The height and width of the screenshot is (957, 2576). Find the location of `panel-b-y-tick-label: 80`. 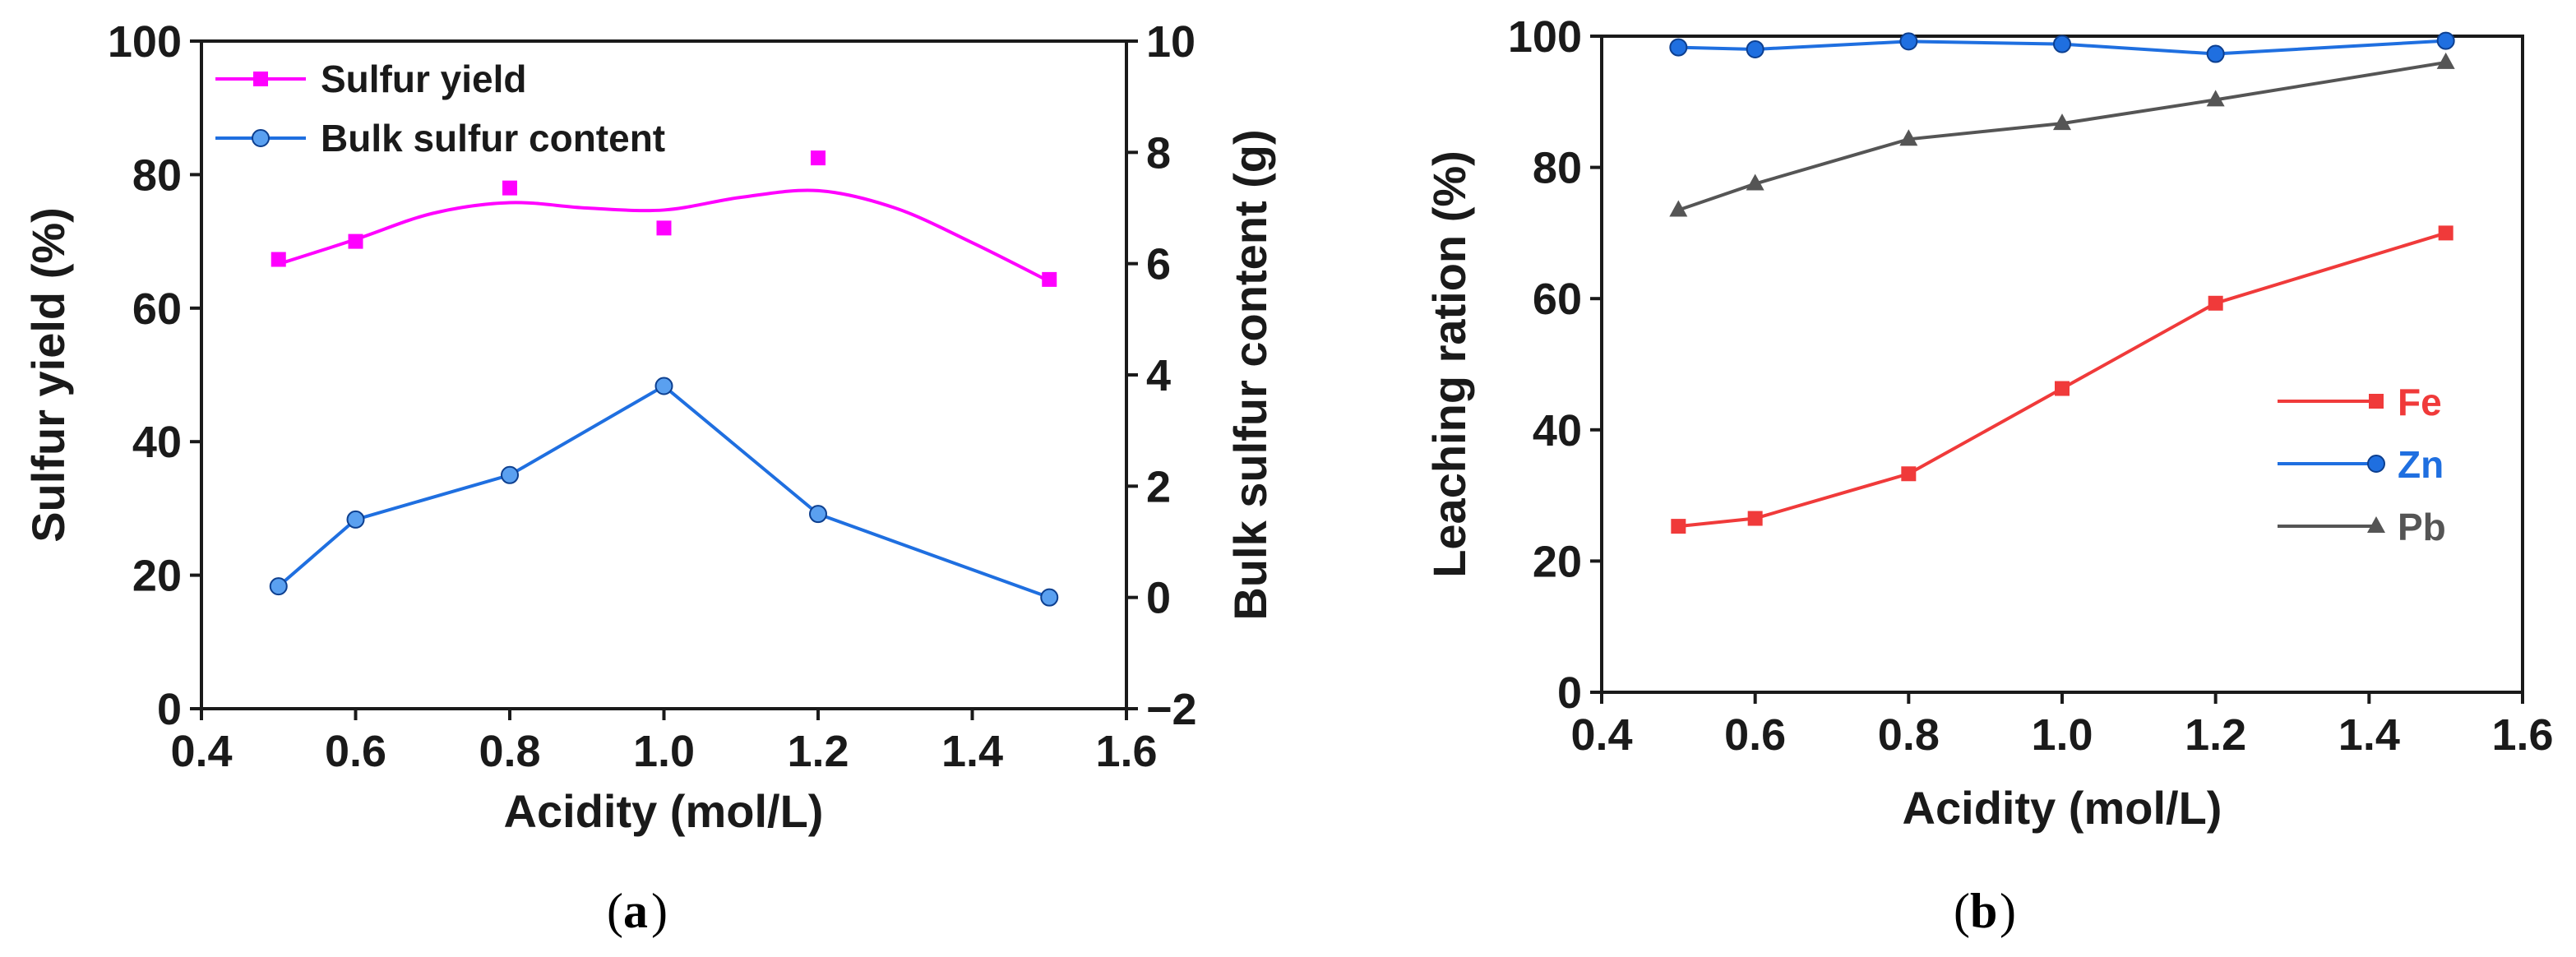

panel-b-y-tick-label: 80 is located at coordinates (1557, 168).